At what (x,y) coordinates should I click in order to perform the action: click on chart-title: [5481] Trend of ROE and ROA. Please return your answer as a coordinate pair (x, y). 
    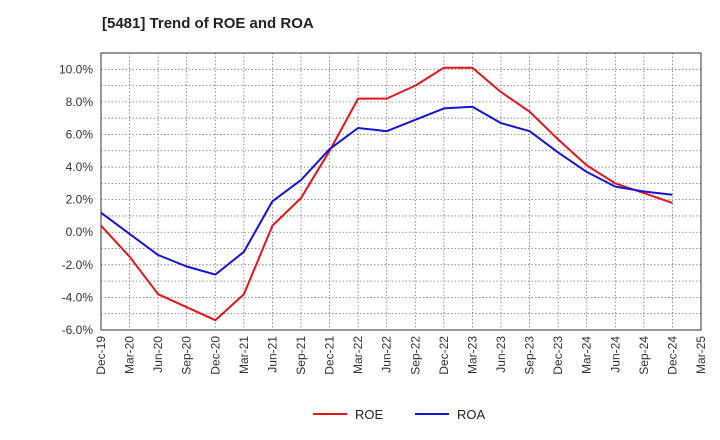
    Looking at the image, I should click on (208, 23).